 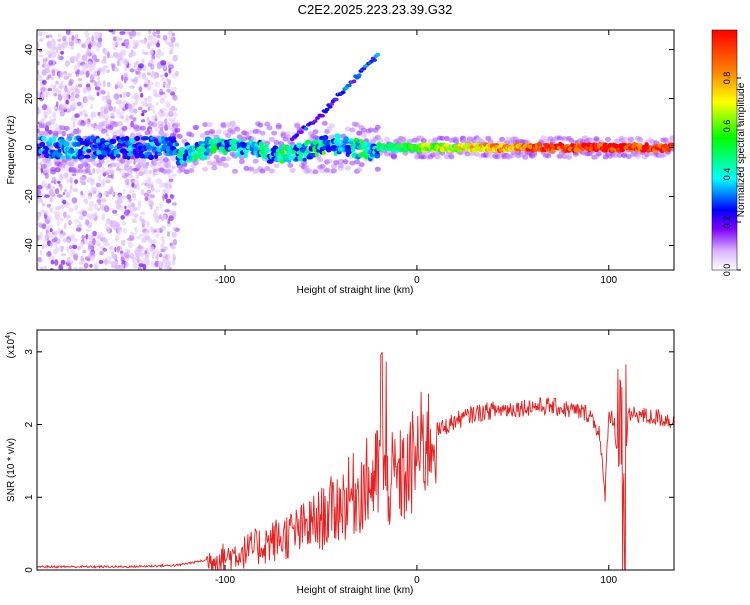 I want to click on spectrogram-x-tick-label: 100, so click(x=608, y=280).